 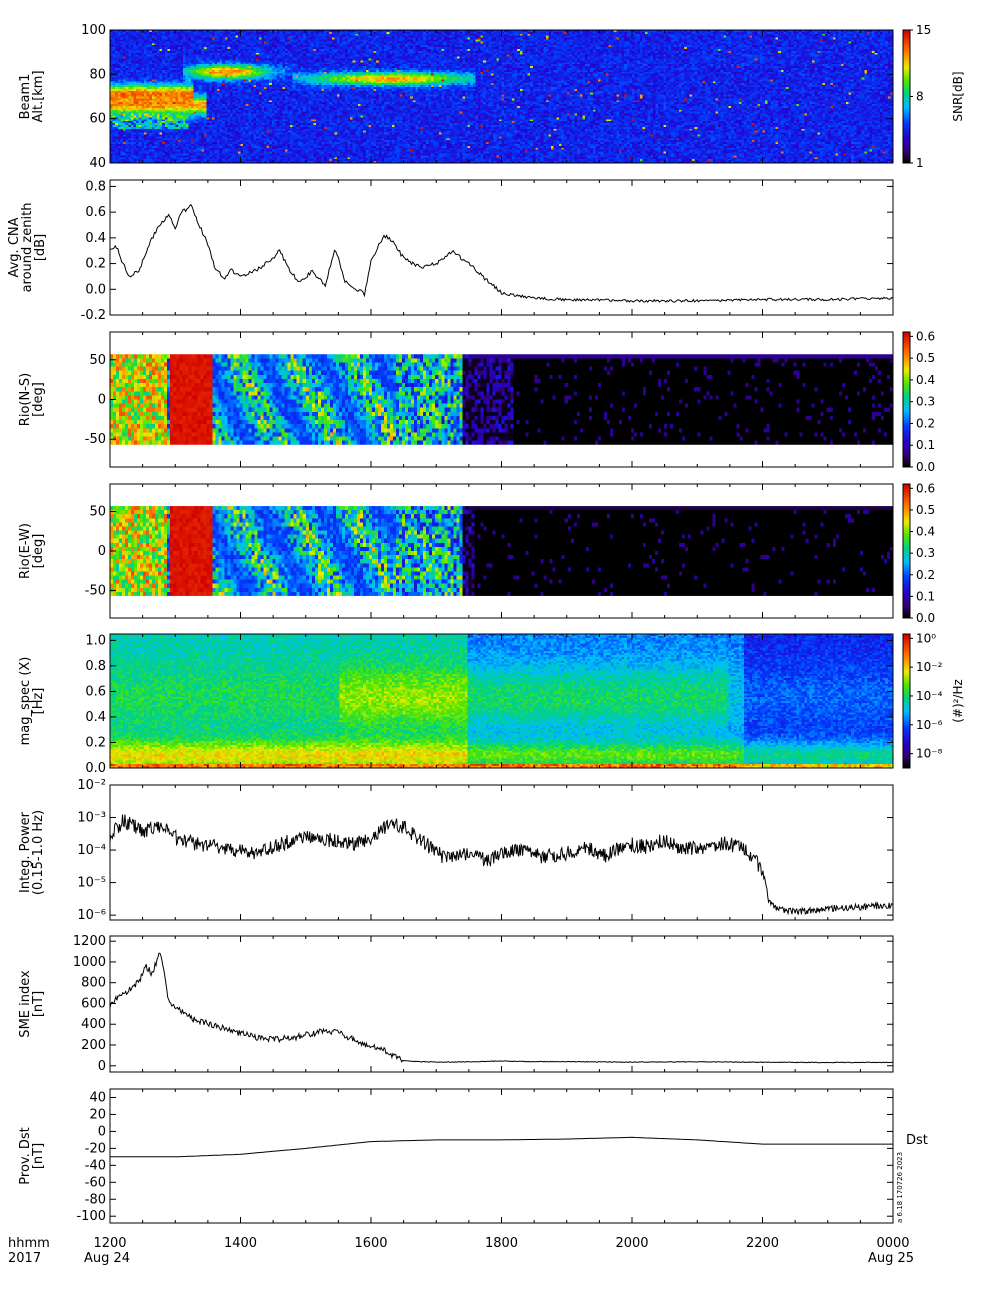 I want to click on colorbar-tick-label: 1, so click(x=920, y=163).